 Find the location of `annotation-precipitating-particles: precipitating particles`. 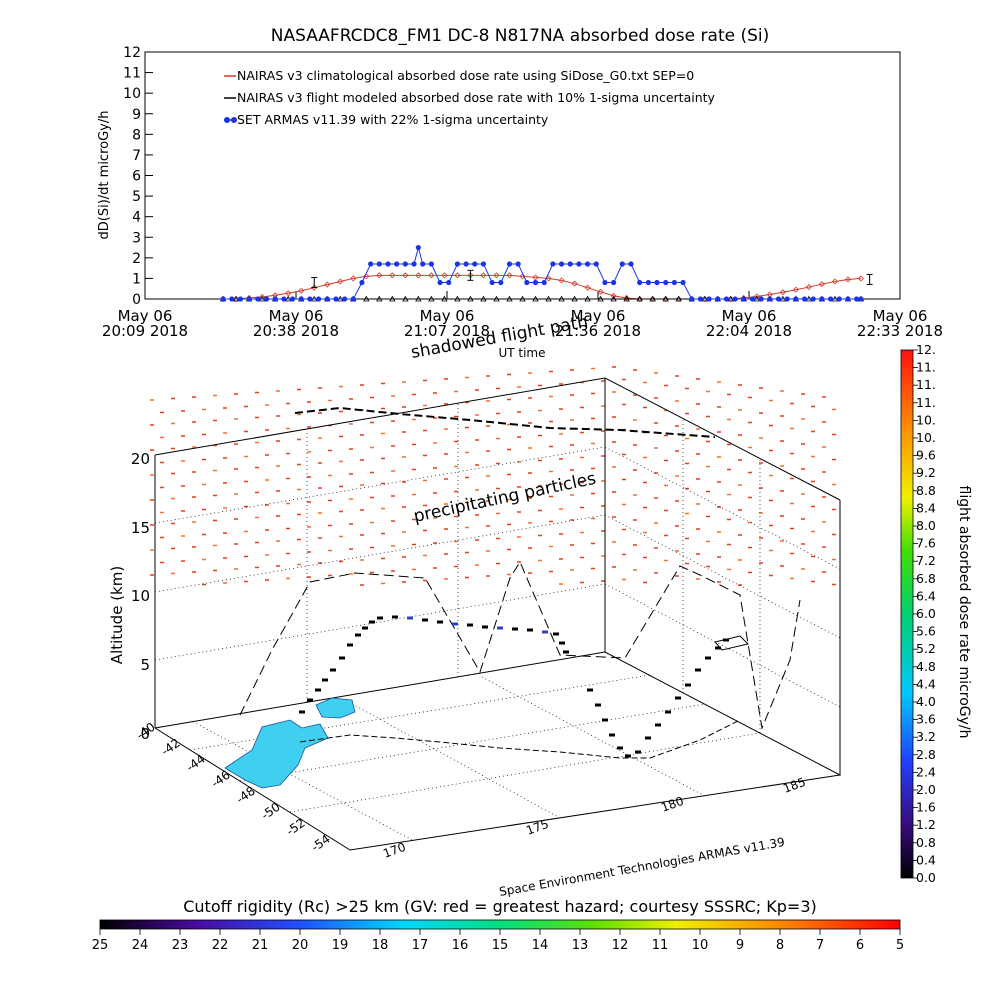

annotation-precipitating-particles: precipitating particles is located at coordinates (505, 498).